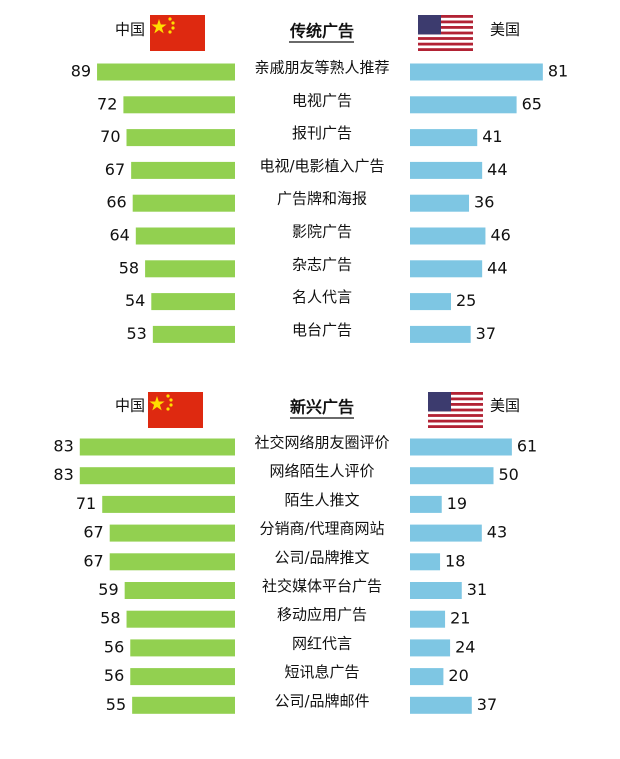 This screenshot has width=620, height=759. What do you see at coordinates (457, 503) in the screenshot?
I see `value-label: 19` at bounding box center [457, 503].